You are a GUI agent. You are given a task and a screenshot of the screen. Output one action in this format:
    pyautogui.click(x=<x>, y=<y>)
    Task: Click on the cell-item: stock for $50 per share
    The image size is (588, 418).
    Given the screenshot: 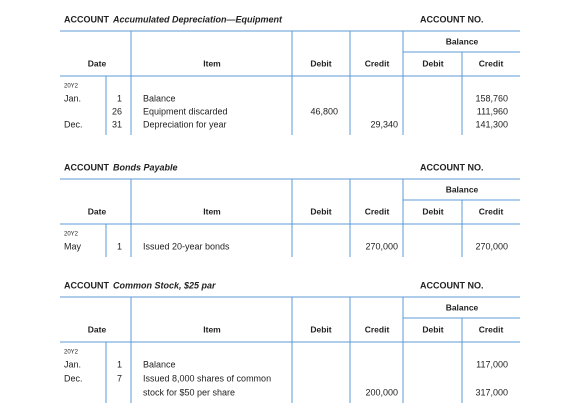 What is the action you would take?
    pyautogui.click(x=189, y=392)
    